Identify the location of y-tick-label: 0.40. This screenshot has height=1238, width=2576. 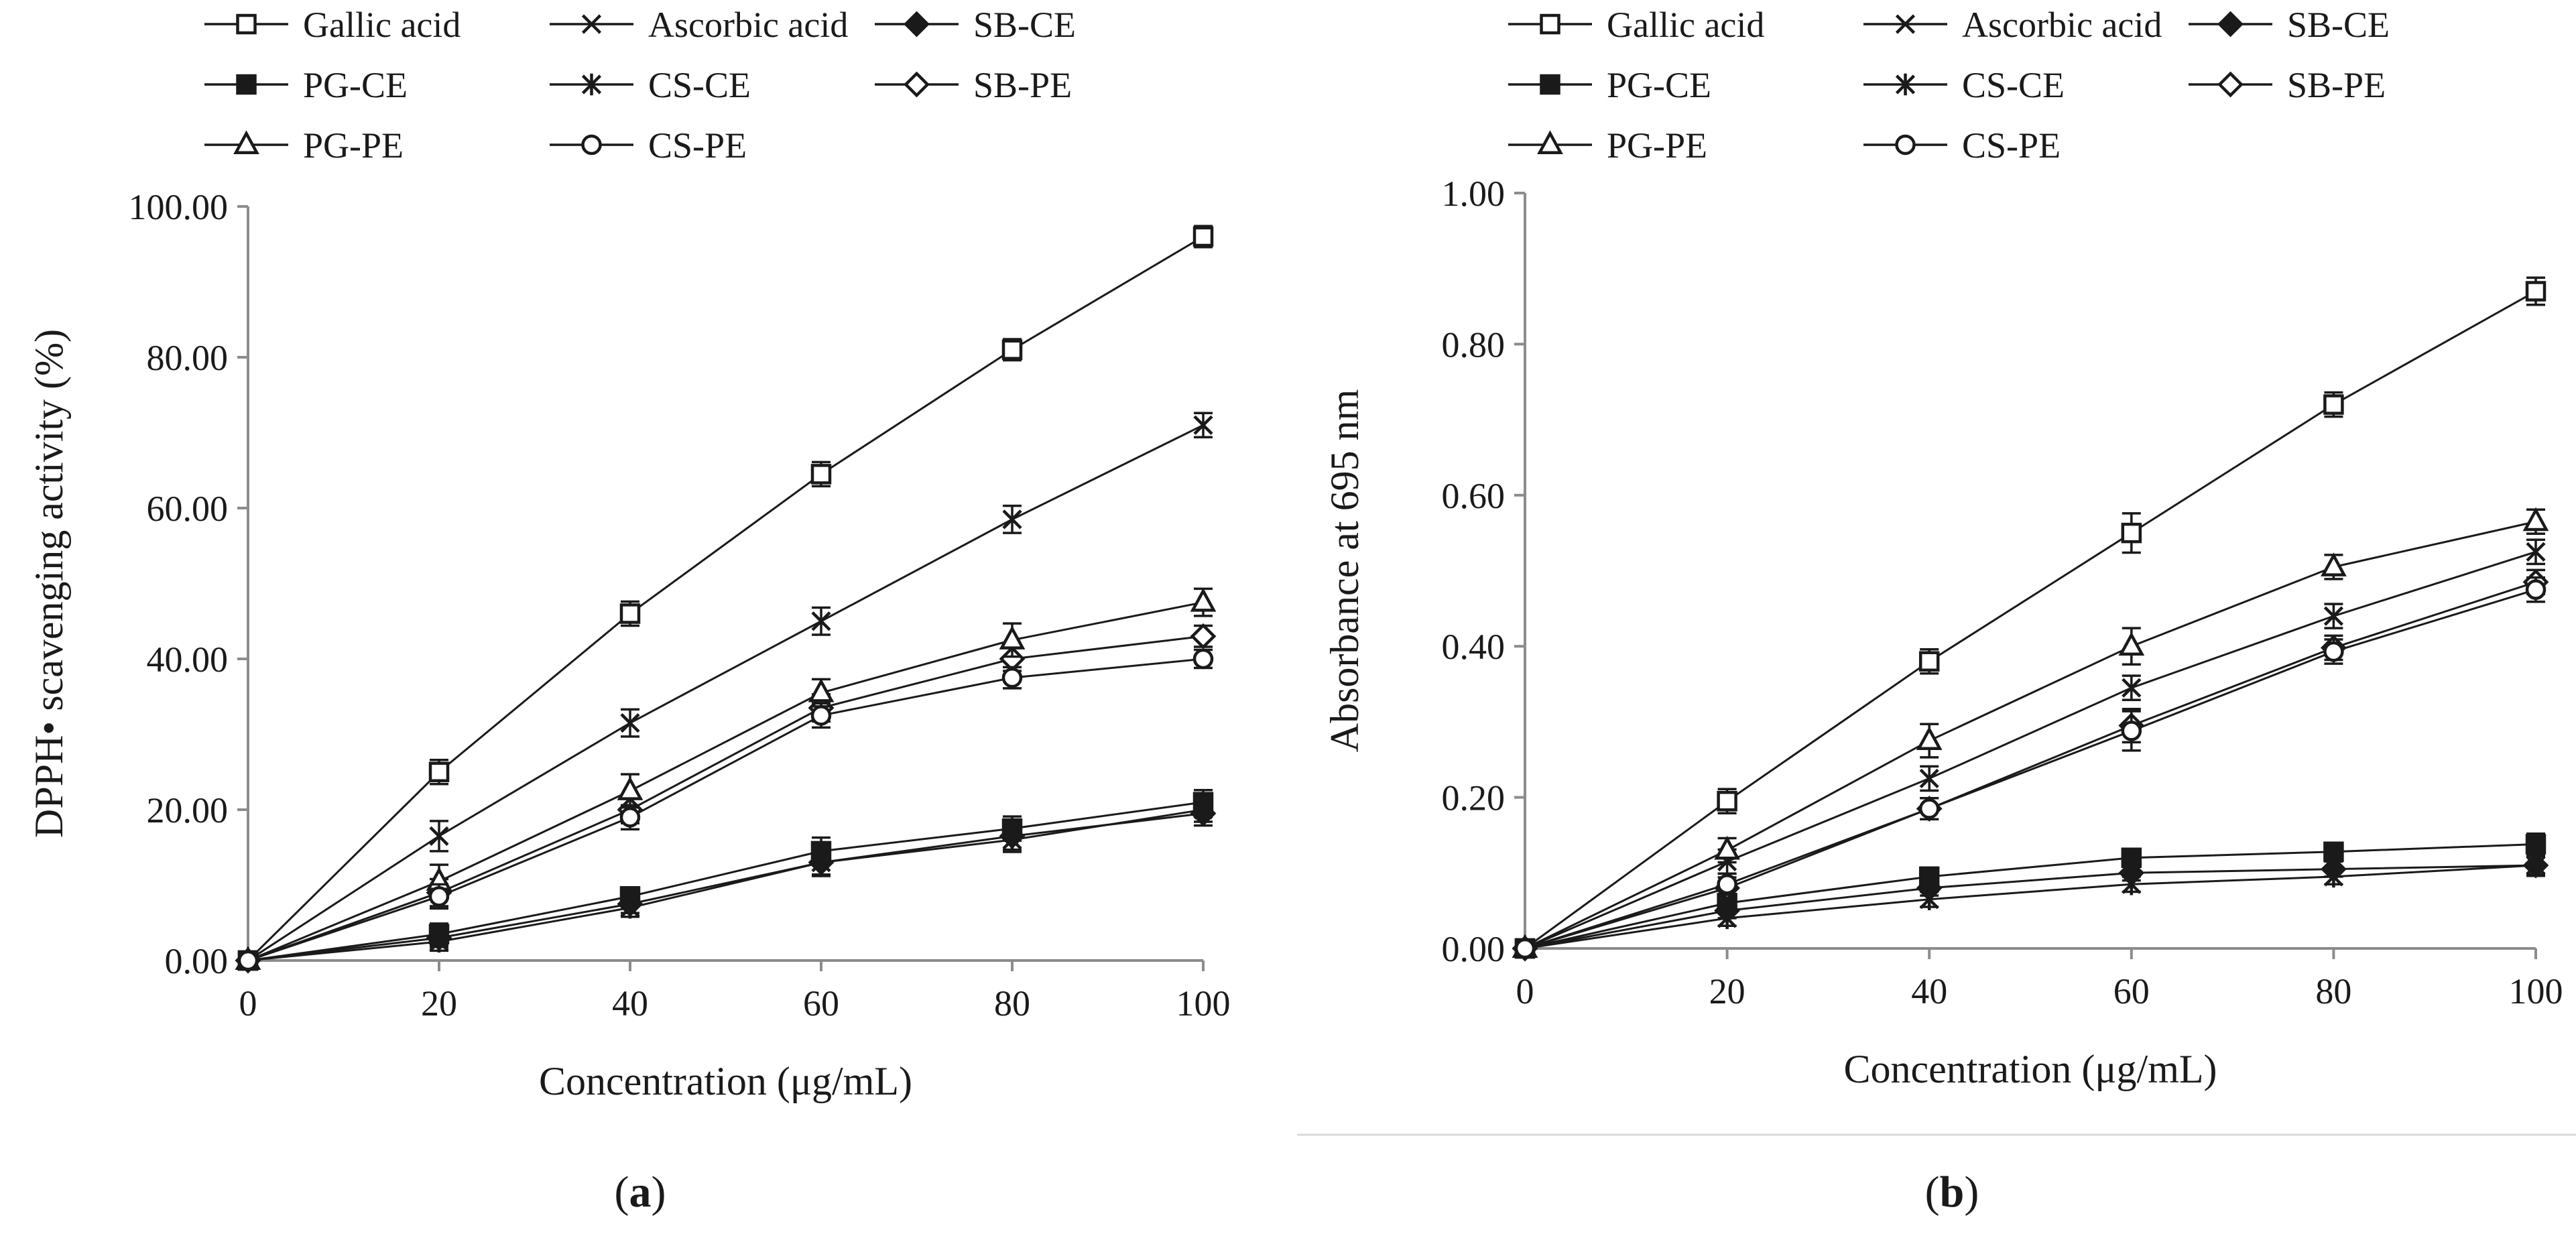
(1474, 647).